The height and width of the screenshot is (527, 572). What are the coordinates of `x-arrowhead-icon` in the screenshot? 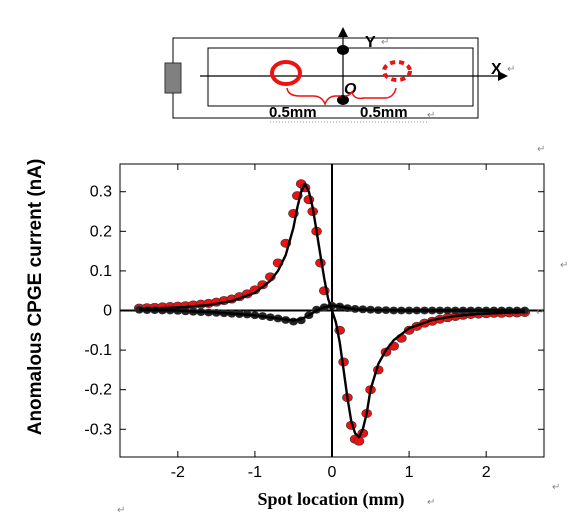 It's located at (503, 76).